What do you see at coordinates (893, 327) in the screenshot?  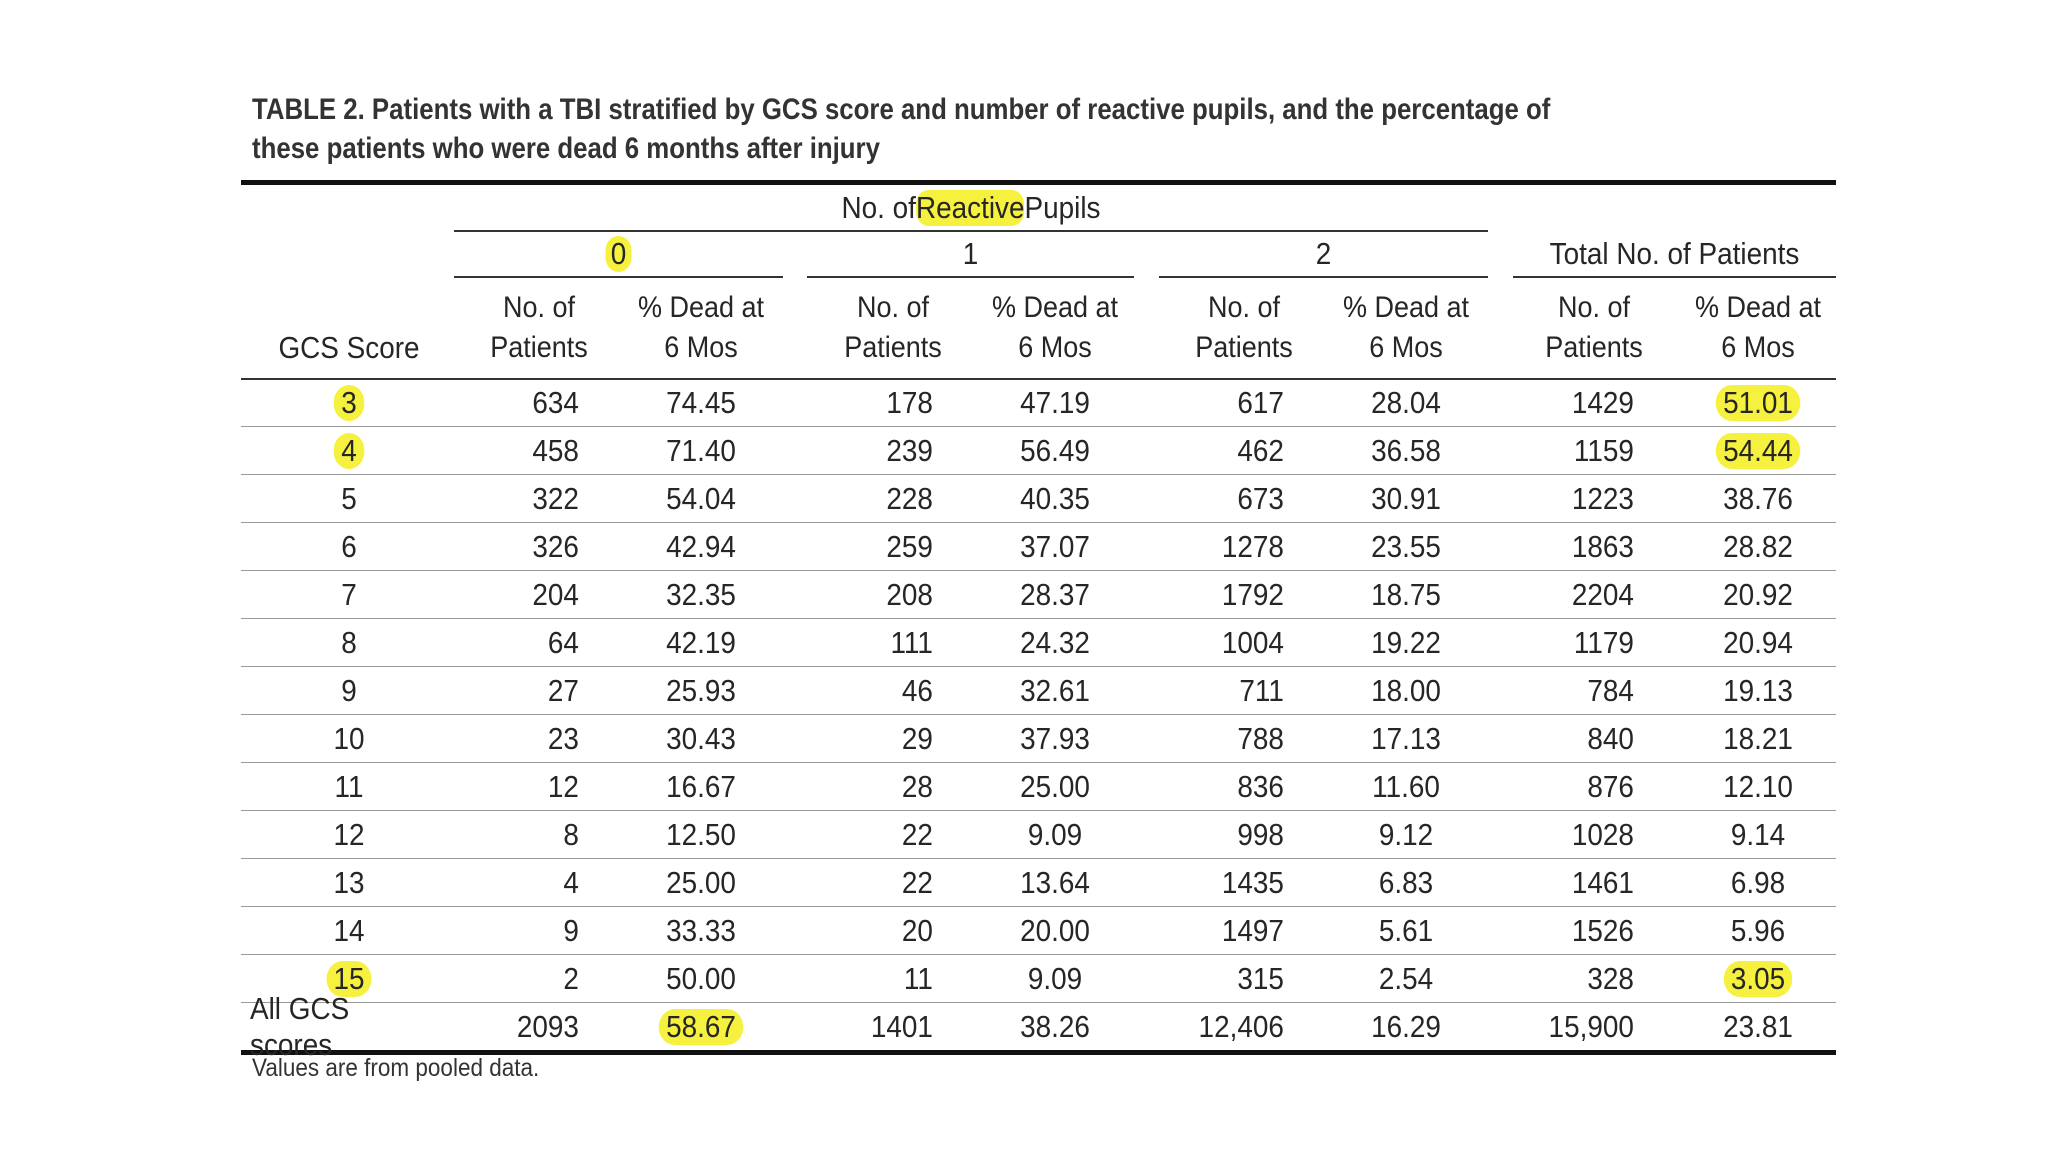 I see `col-1-patients-header: No. of Patients` at bounding box center [893, 327].